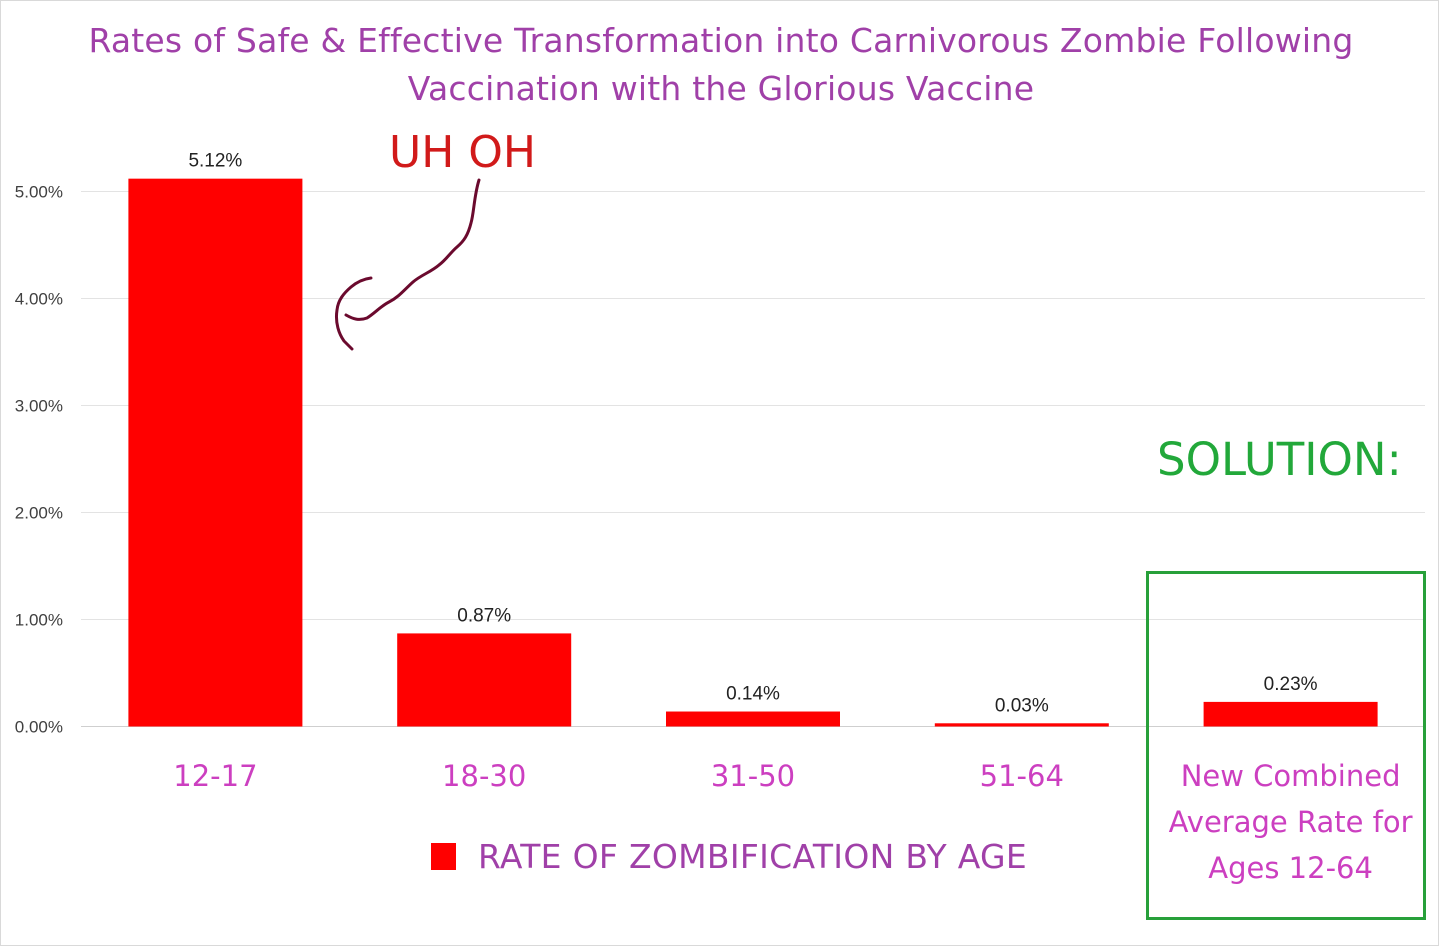 This screenshot has width=1439, height=946. Describe the element at coordinates (39, 299) in the screenshot. I see `y-tick-label: 4.00%` at that location.